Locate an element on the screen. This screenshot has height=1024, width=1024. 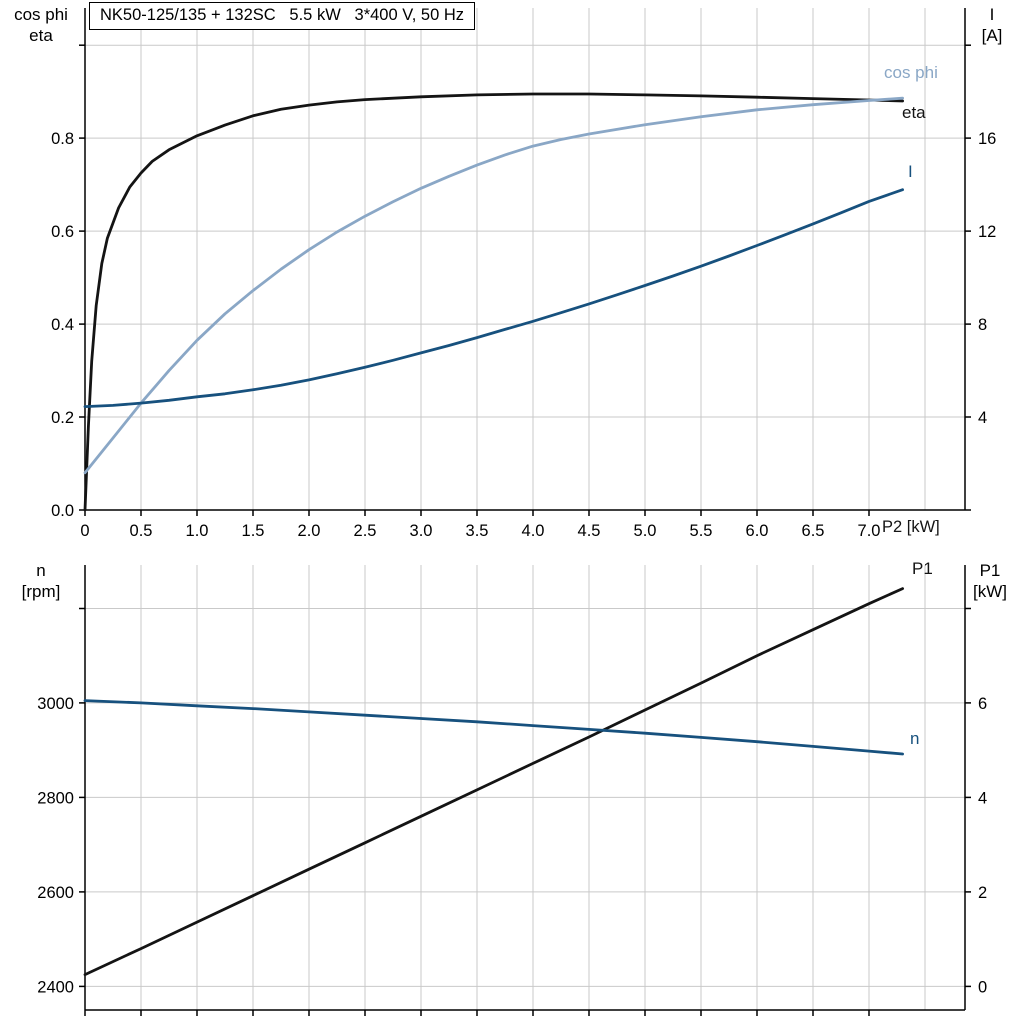
y-left-tick-label: 0.6 is located at coordinates (62, 232).